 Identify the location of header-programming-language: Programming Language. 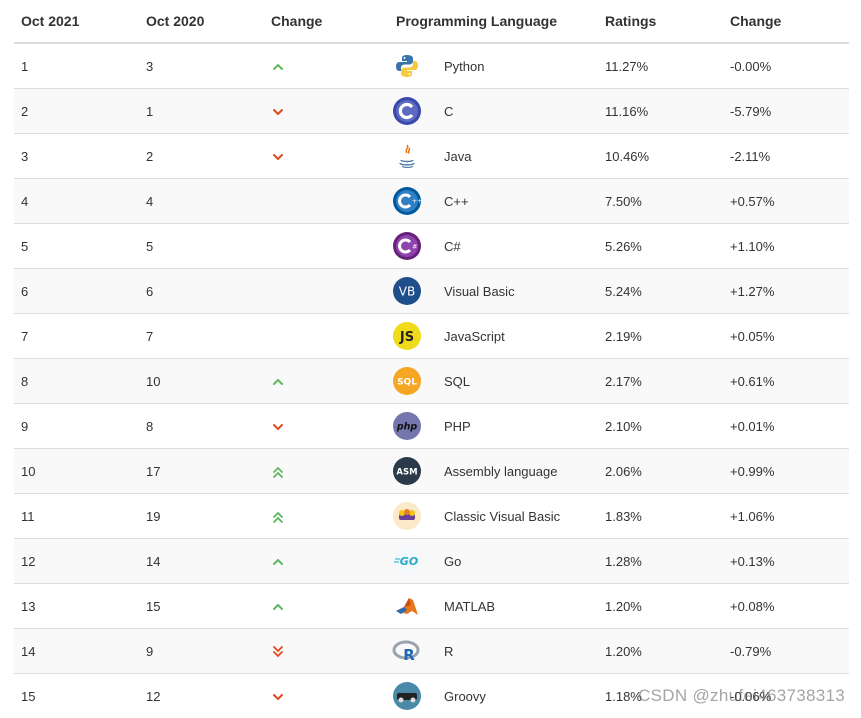
(493, 21).